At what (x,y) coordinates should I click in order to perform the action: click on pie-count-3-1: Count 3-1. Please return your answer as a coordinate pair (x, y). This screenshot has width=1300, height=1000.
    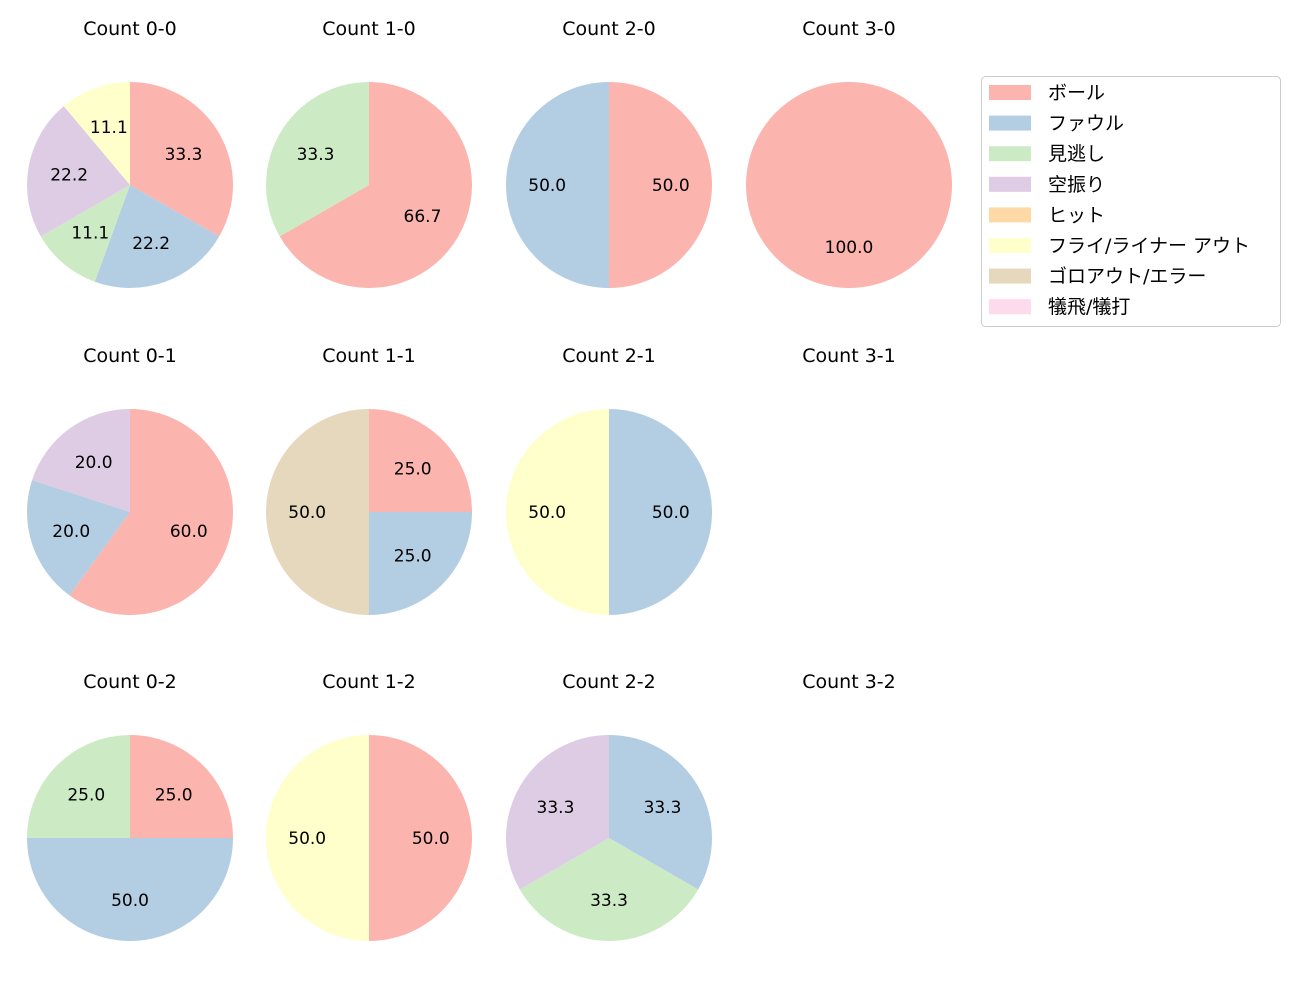
    Looking at the image, I should click on (849, 356).